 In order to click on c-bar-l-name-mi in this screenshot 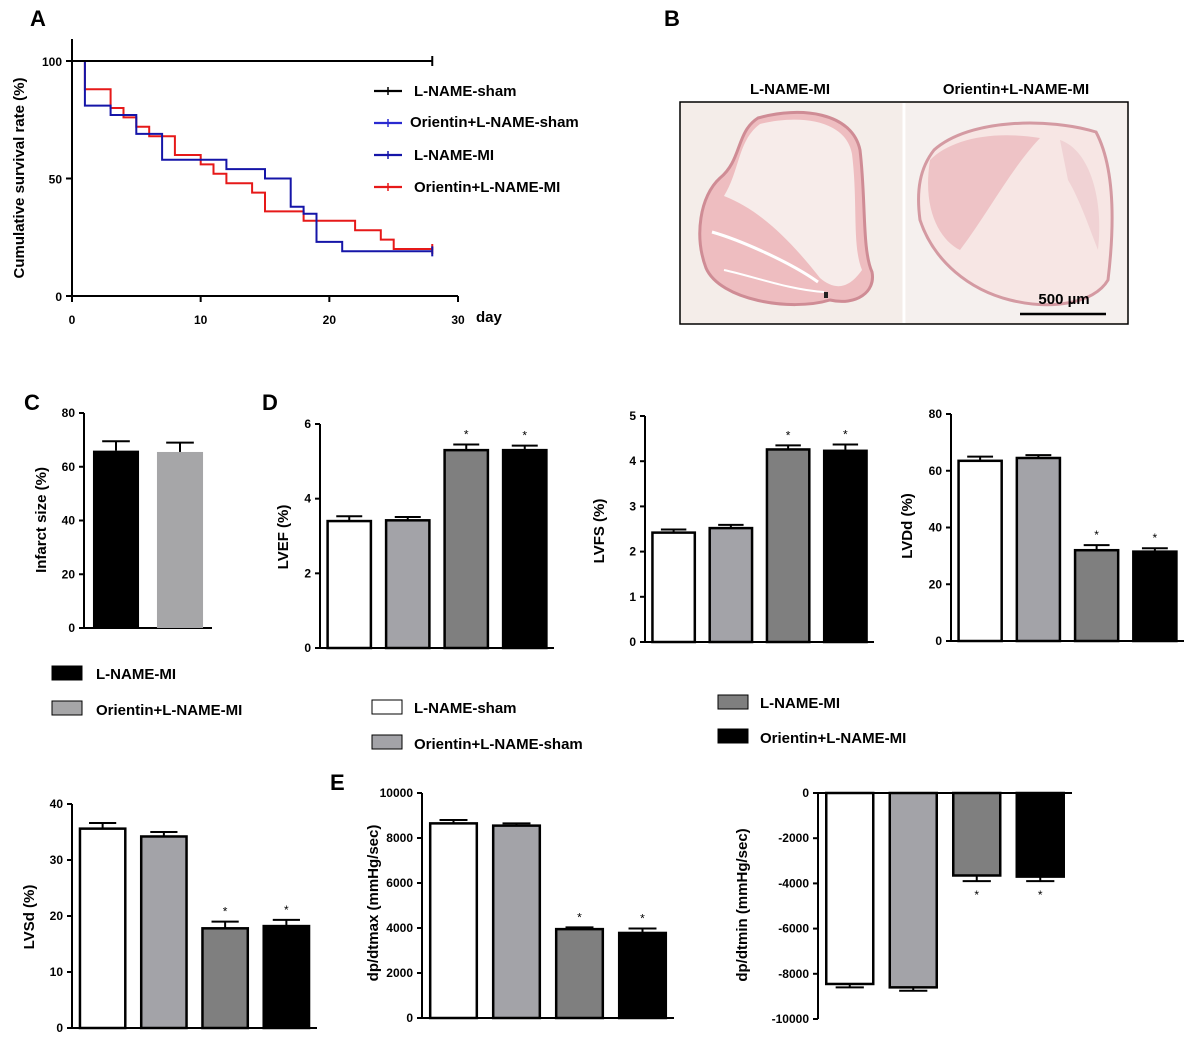, I will do `click(116, 539)`.